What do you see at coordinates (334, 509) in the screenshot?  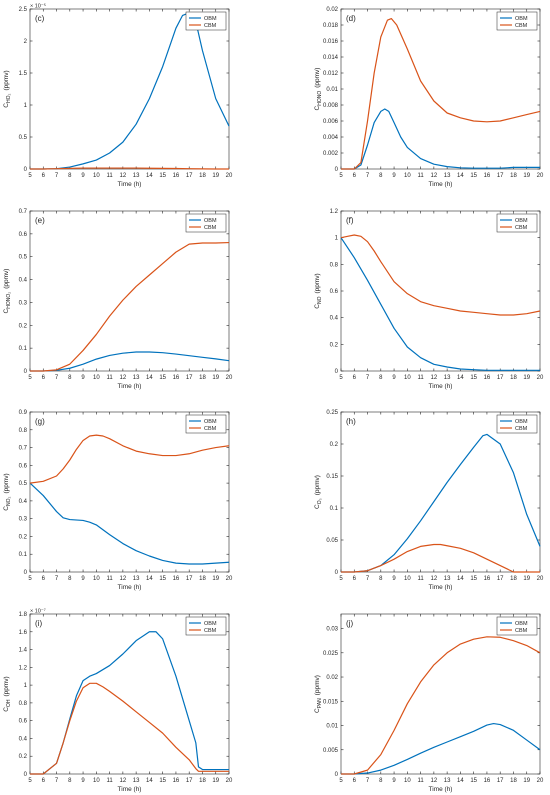 I see `y-tick-label: 0.1` at bounding box center [334, 509].